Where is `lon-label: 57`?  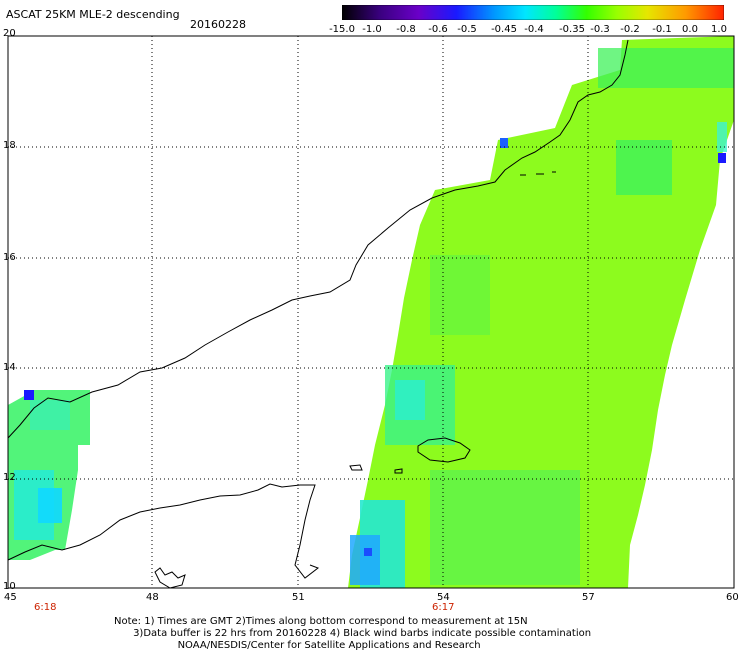 lon-label: 57 is located at coordinates (588, 597).